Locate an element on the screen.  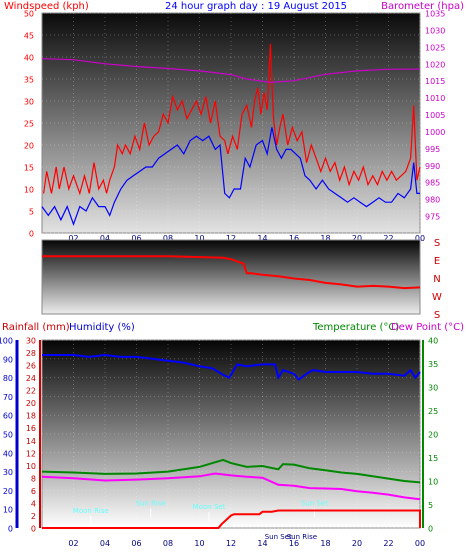
rain-tick-label: 30 is located at coordinates (31, 341).